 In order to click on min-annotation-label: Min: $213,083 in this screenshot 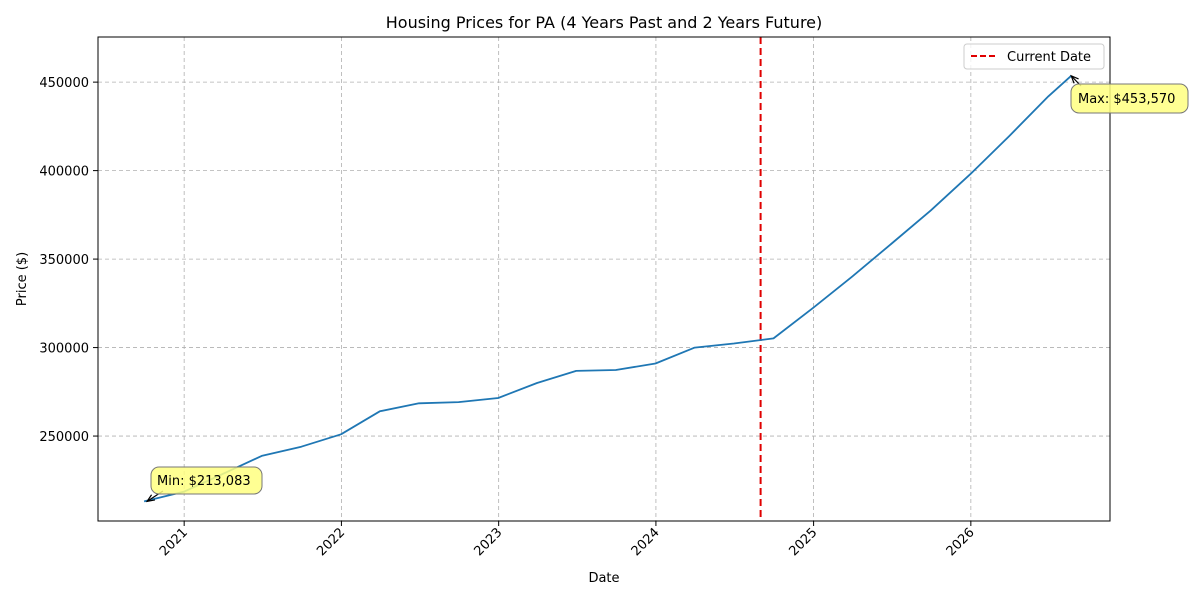, I will do `click(204, 481)`.